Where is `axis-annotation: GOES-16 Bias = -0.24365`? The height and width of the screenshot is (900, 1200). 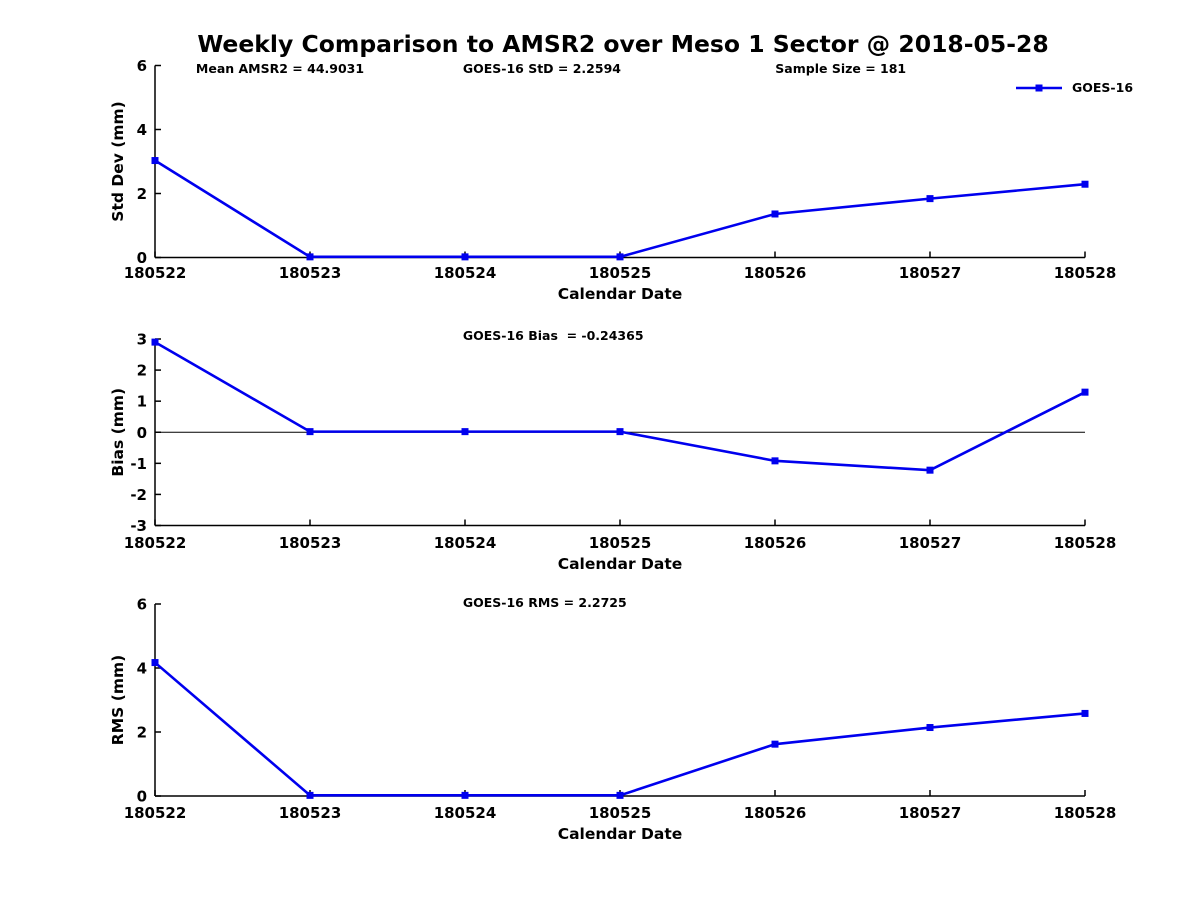
axis-annotation: GOES-16 Bias = -0.24365 is located at coordinates (553, 335).